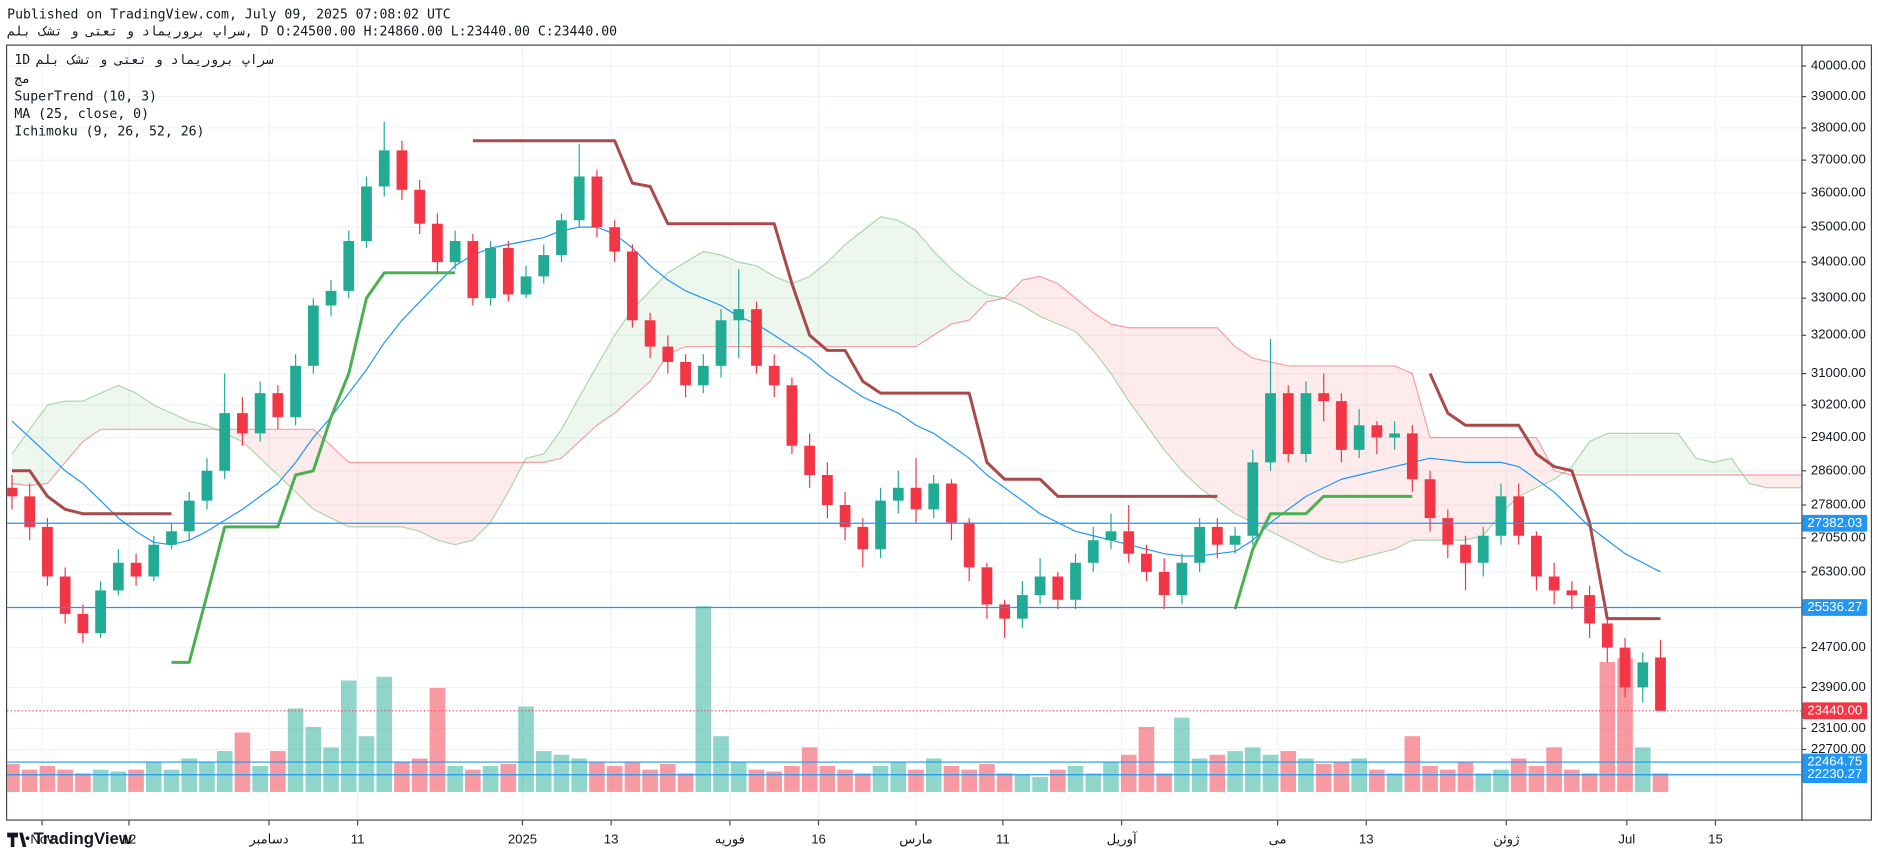 This screenshot has height=858, width=1878. I want to click on x-tick-label: 11, so click(358, 838).